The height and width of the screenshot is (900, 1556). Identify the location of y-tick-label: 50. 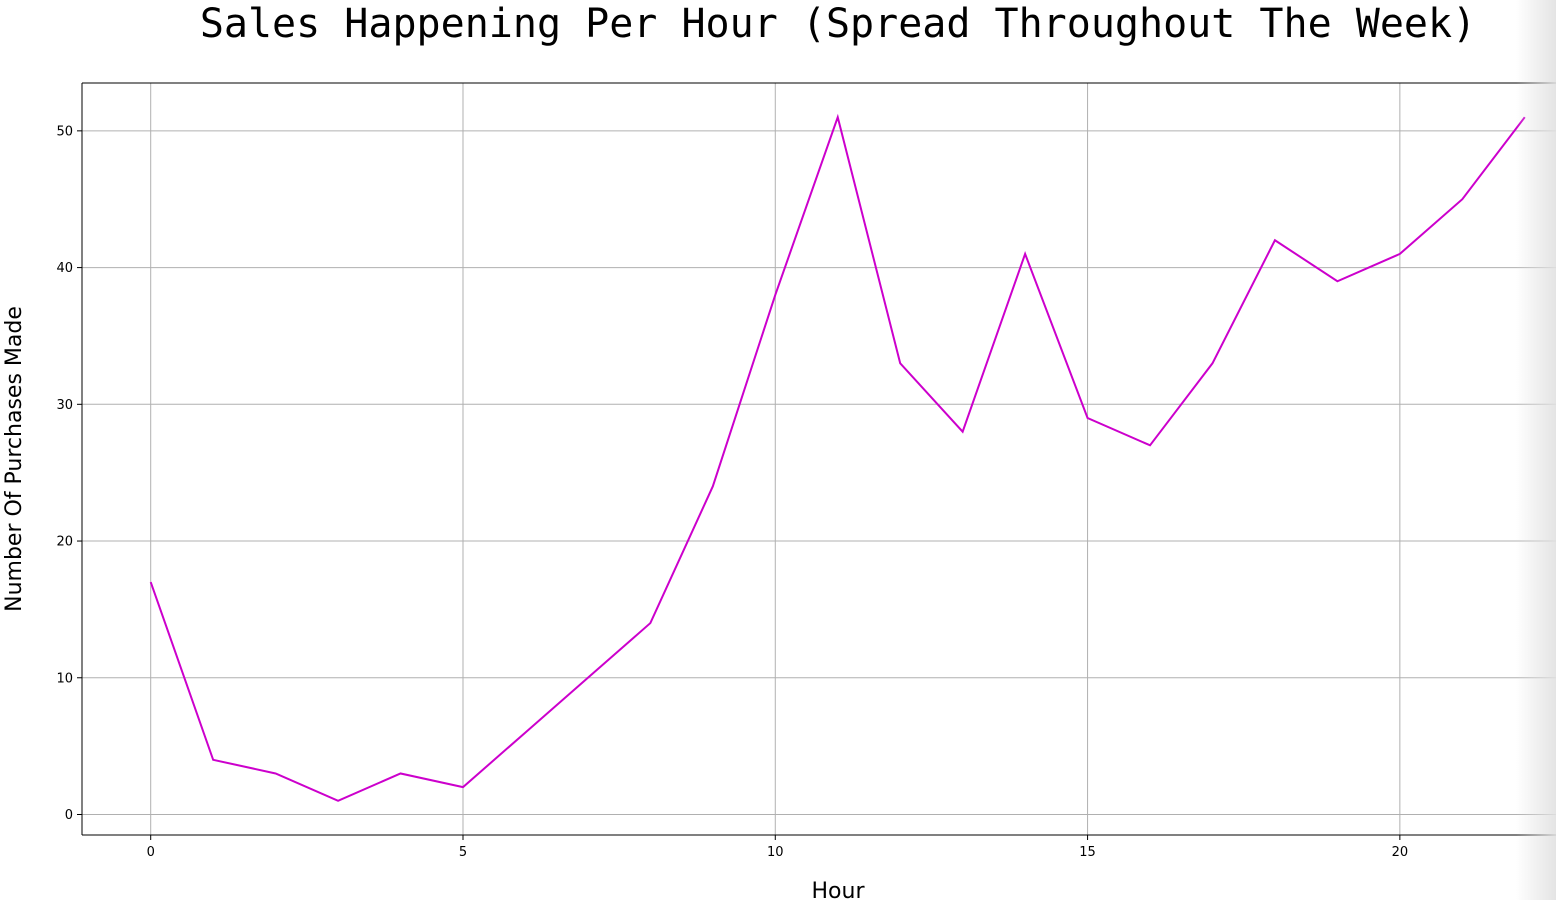
(64, 131).